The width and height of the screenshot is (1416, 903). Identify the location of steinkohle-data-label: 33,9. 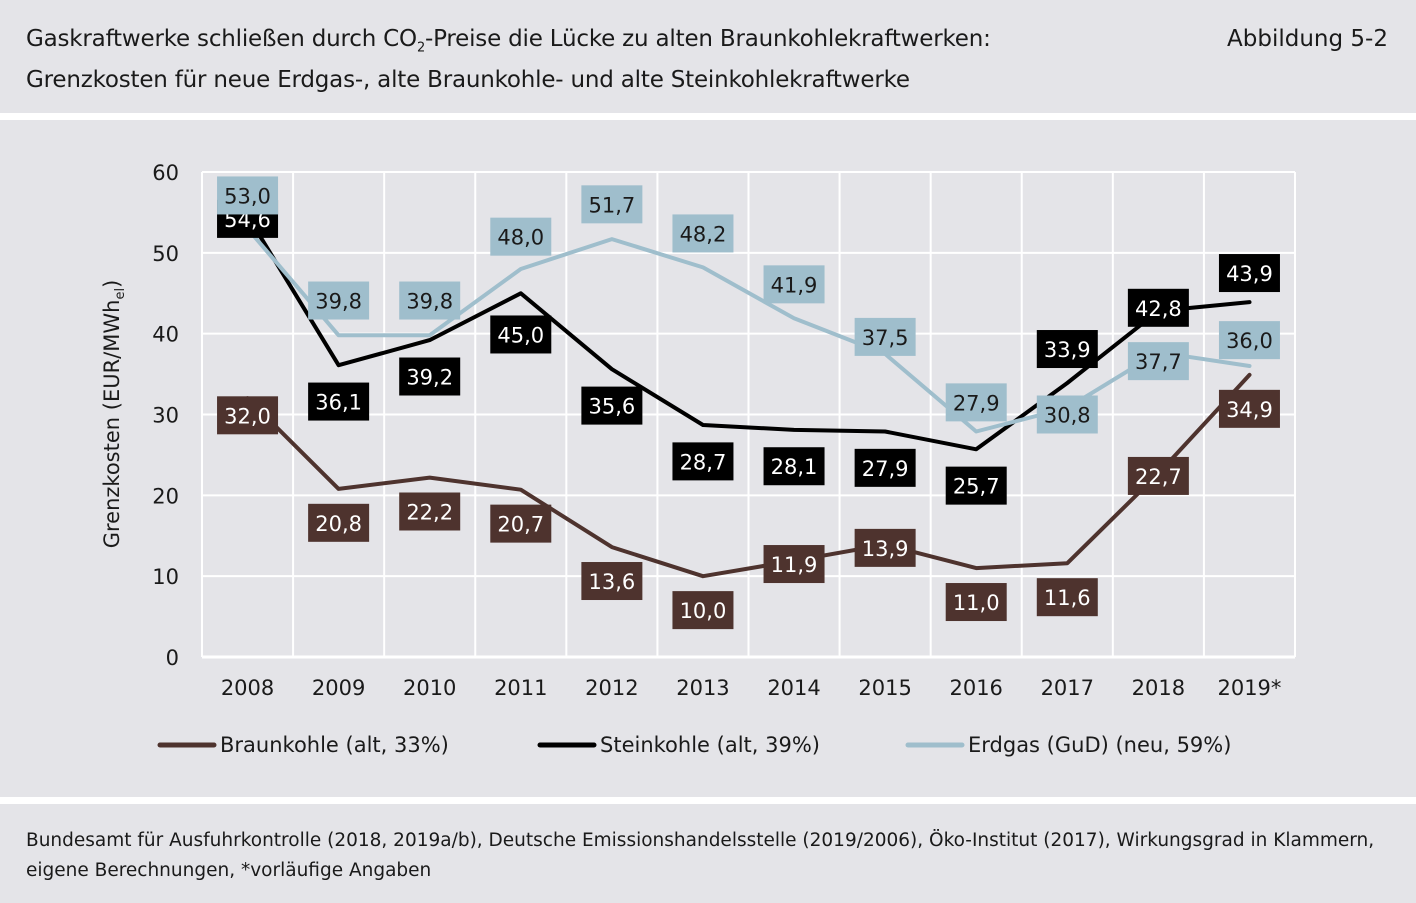
(1067, 350).